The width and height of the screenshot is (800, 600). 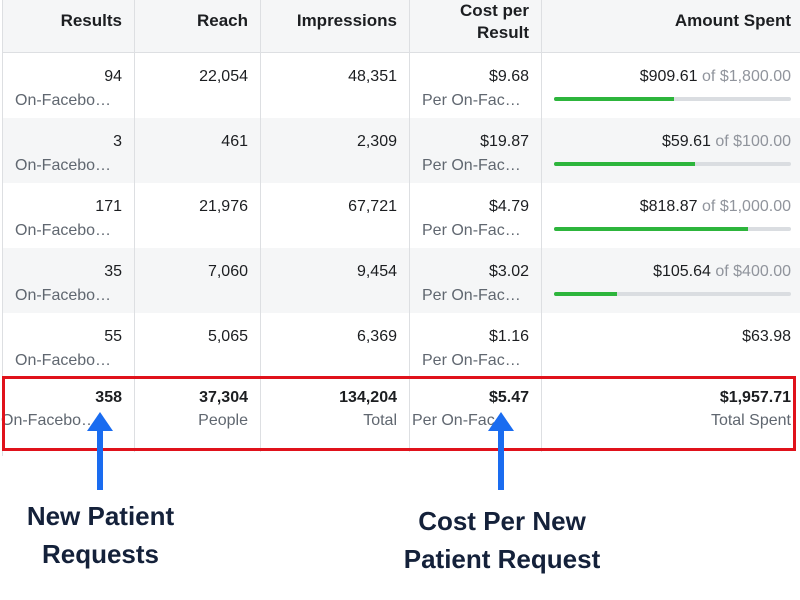 I want to click on column-header-impressions: Impressions, so click(x=335, y=26).